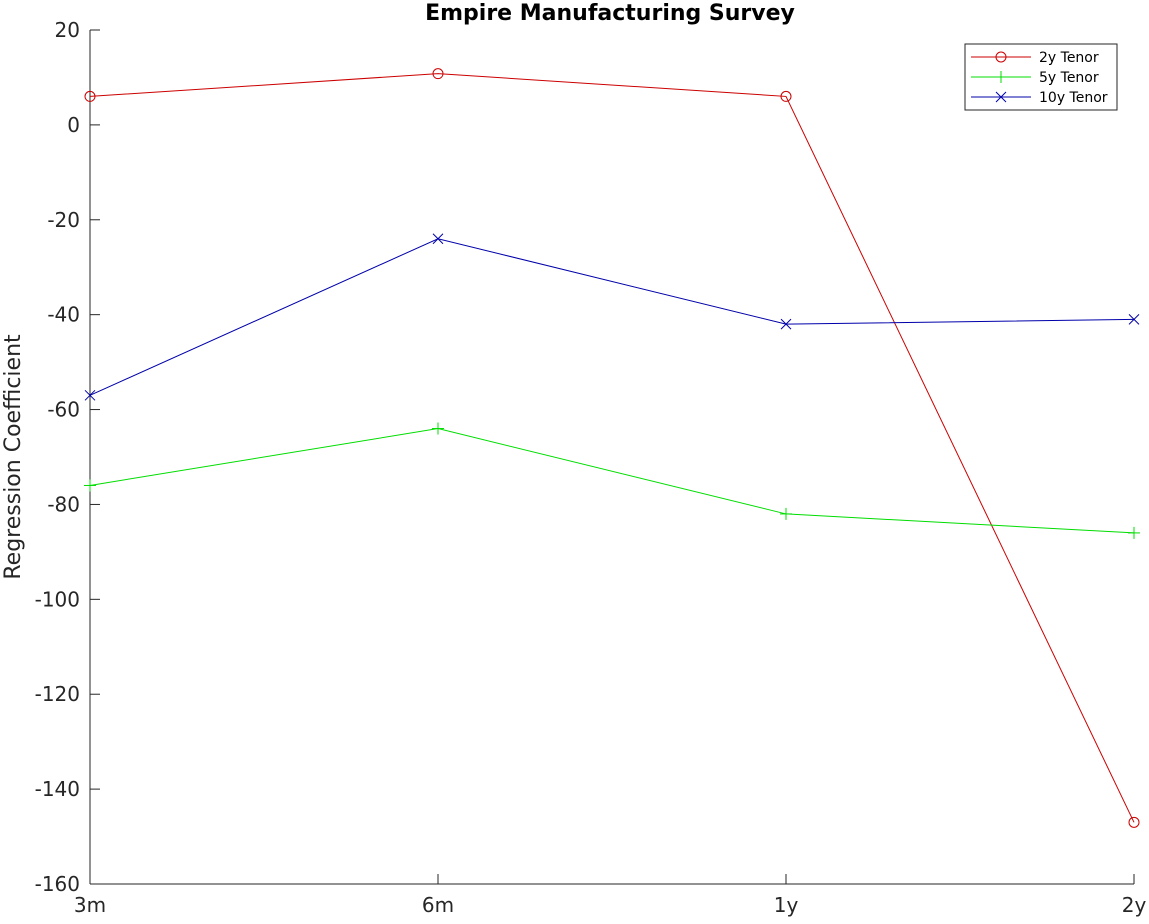  I want to click on y-axis-title: Regression Coefficient, so click(13, 457).